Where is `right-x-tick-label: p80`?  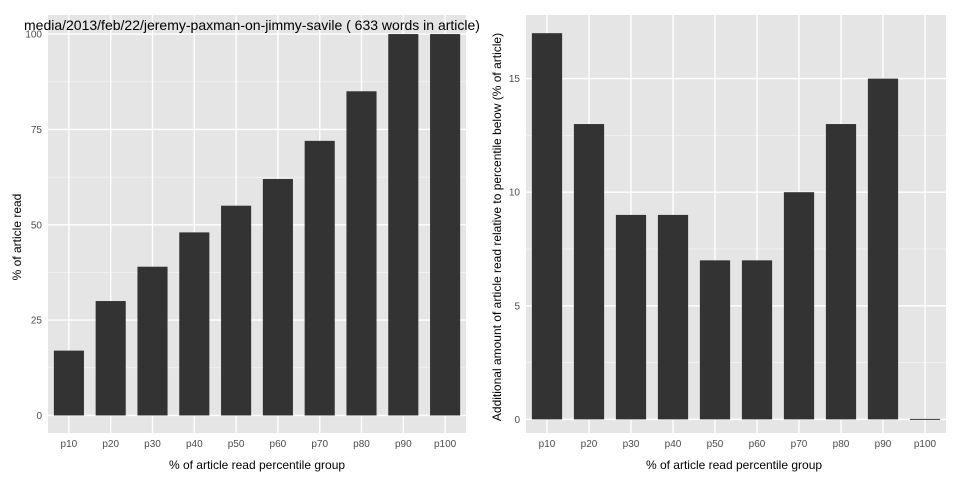
right-x-tick-label: p80 is located at coordinates (841, 444).